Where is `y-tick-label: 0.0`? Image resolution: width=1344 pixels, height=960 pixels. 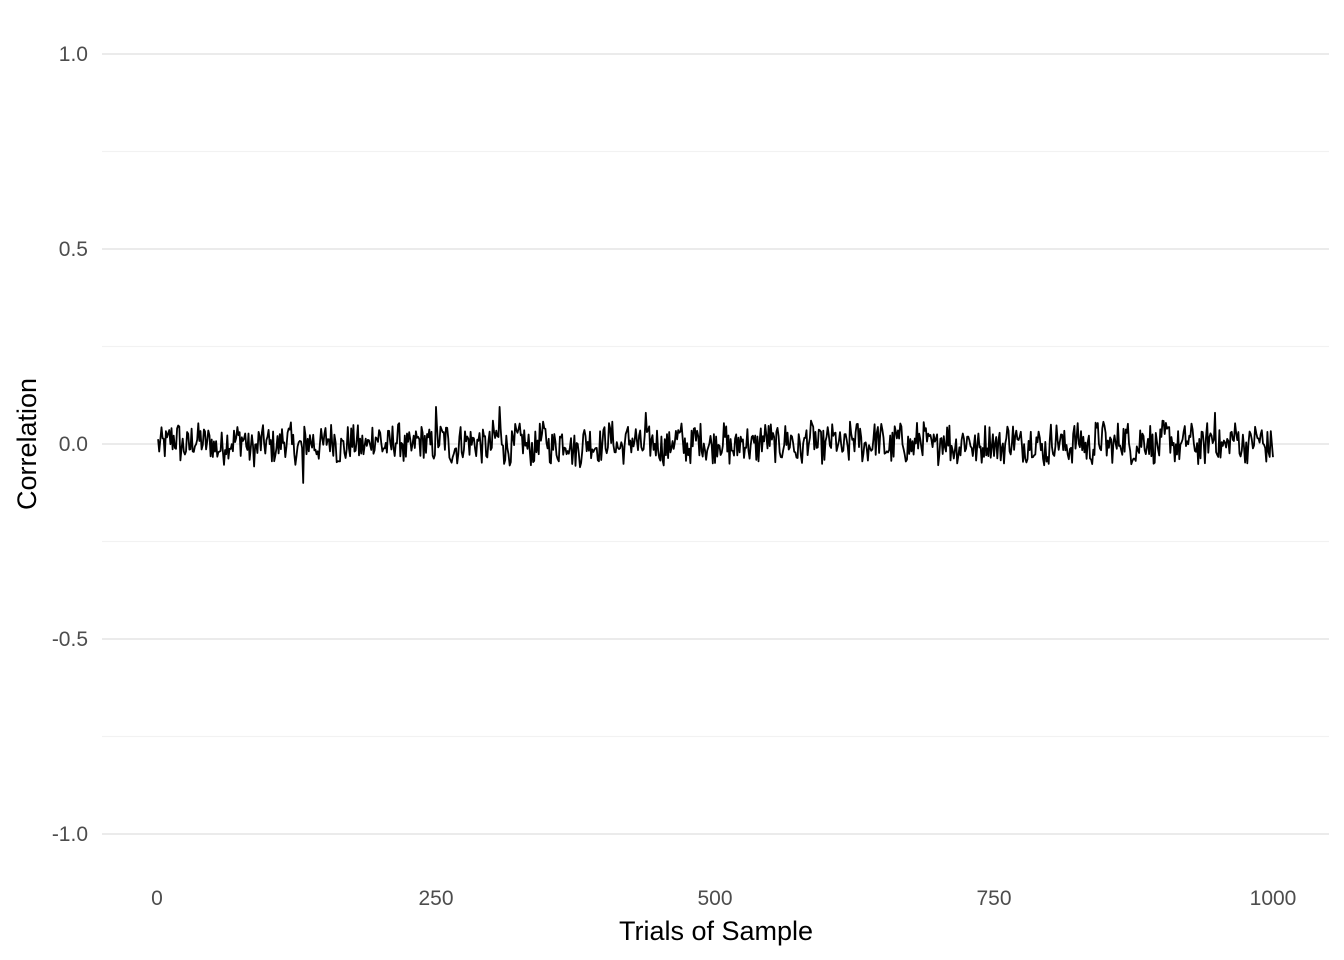 y-tick-label: 0.0 is located at coordinates (73, 444).